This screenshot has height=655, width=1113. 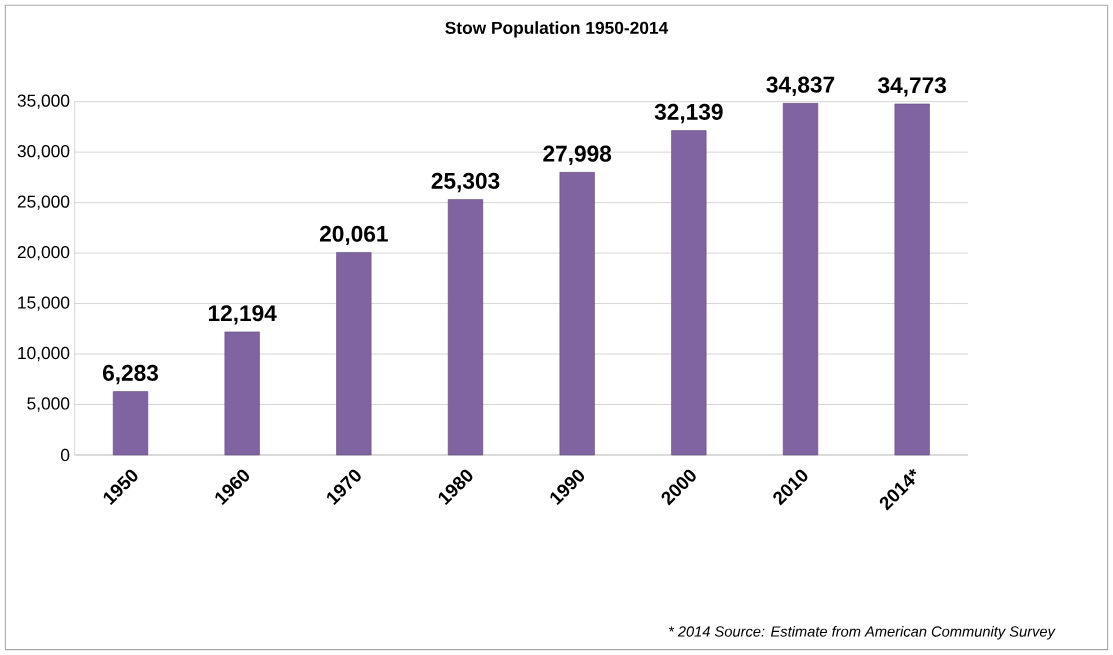 I want to click on data-label: 20,061, so click(x=353, y=235).